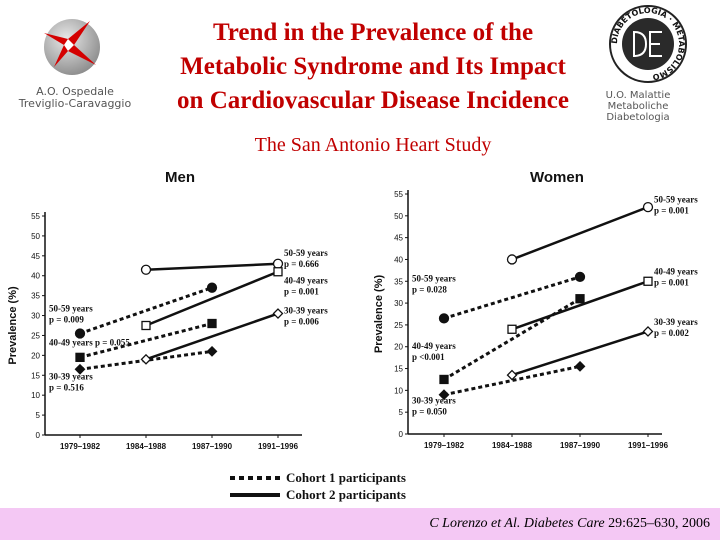 The image size is (720, 540). I want to click on men-y-tick-label: 50, so click(35, 236).